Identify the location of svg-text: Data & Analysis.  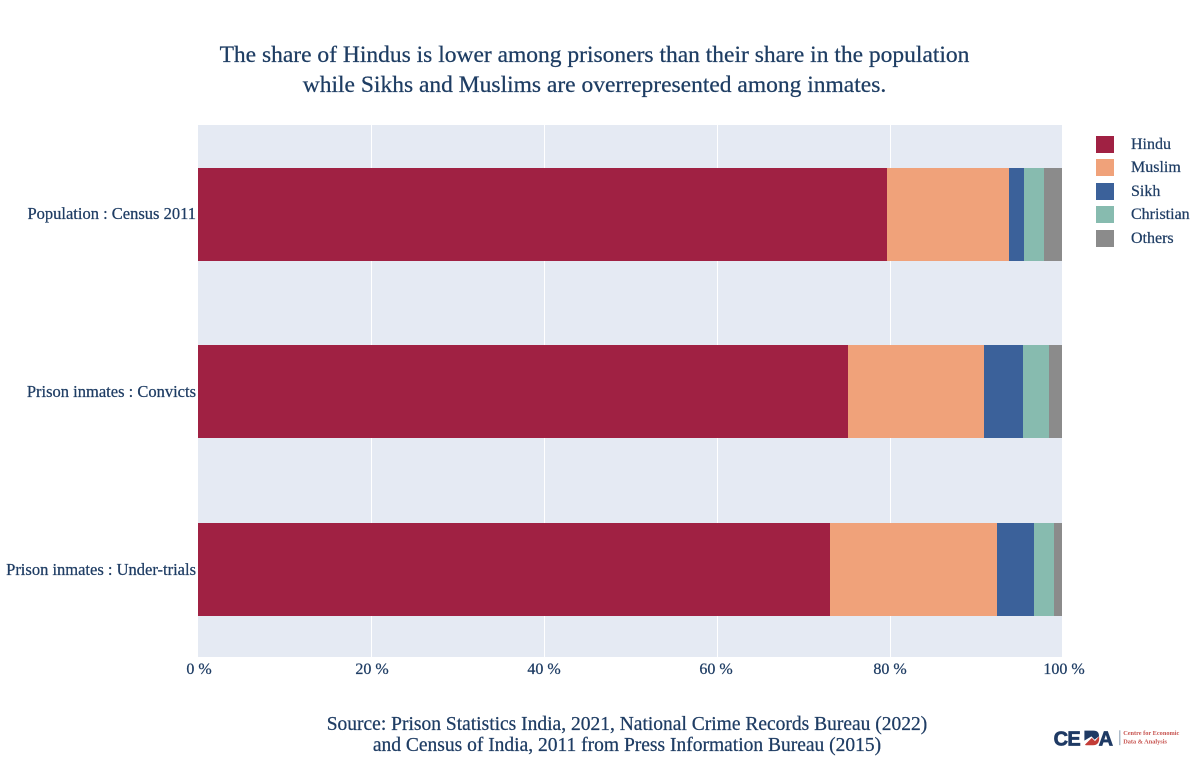
(1145, 742).